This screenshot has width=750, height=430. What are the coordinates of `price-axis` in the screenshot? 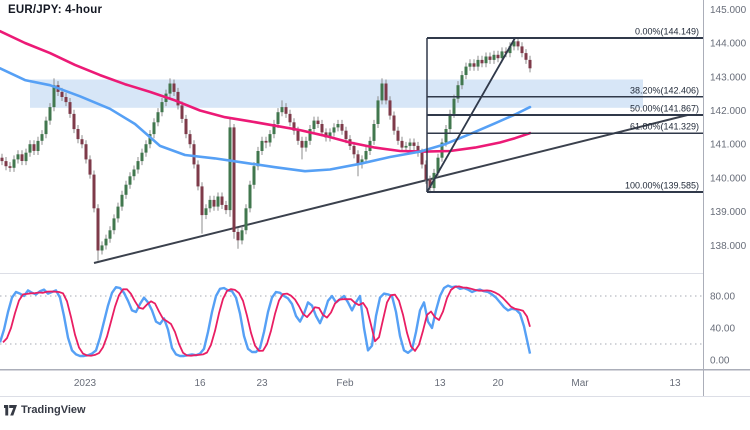 It's located at (726, 198).